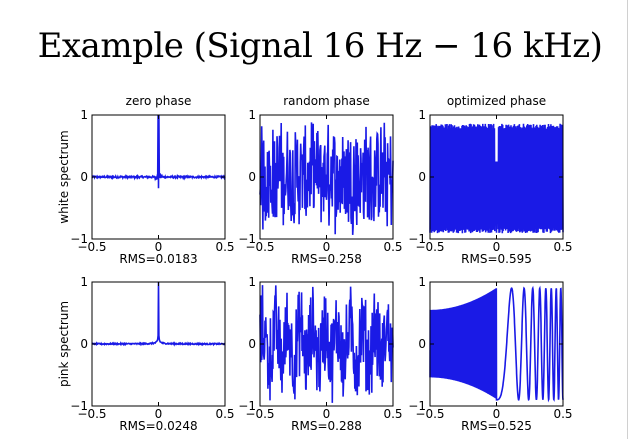  I want to click on panel-pink-optimized-phase: −0.5 0 0.5 −1 0 1 RMS=0.525, so click(490, 354).